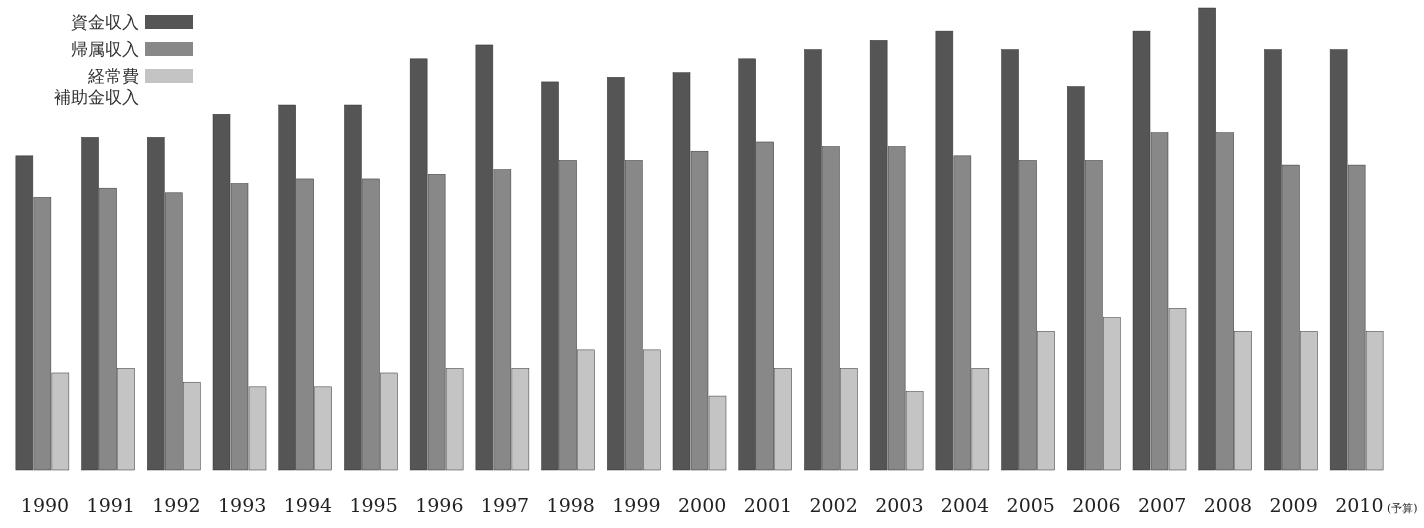  What do you see at coordinates (45, 505) in the screenshot?
I see `x-tick-label: 1990` at bounding box center [45, 505].